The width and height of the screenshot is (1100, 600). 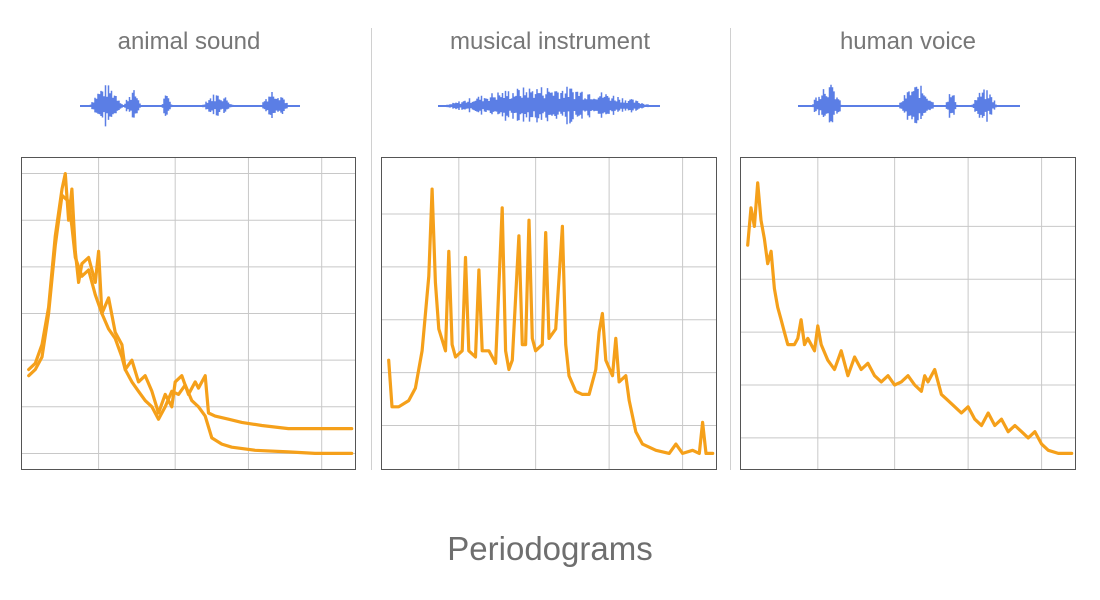 What do you see at coordinates (189, 41) in the screenshot?
I see `panel-title-animal-sound: animal sound` at bounding box center [189, 41].